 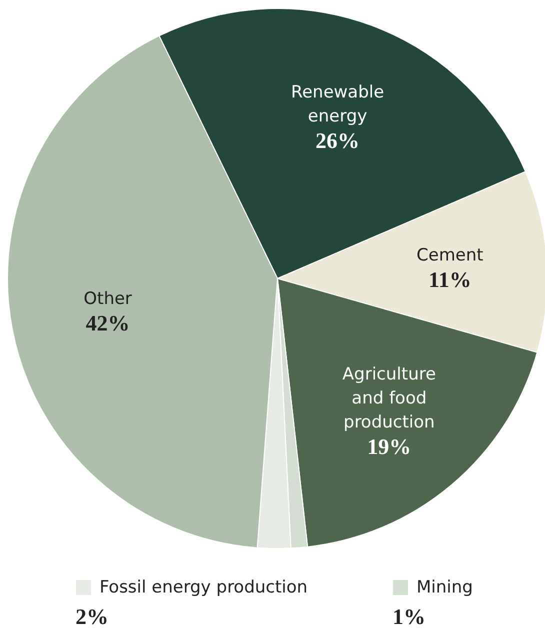 I want to click on slice-label: Renewable energy, so click(x=337, y=104).